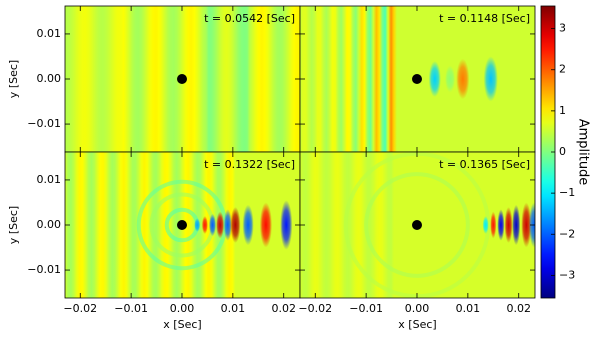  I want to click on colorbar-tick-label: 2, so click(562, 69).